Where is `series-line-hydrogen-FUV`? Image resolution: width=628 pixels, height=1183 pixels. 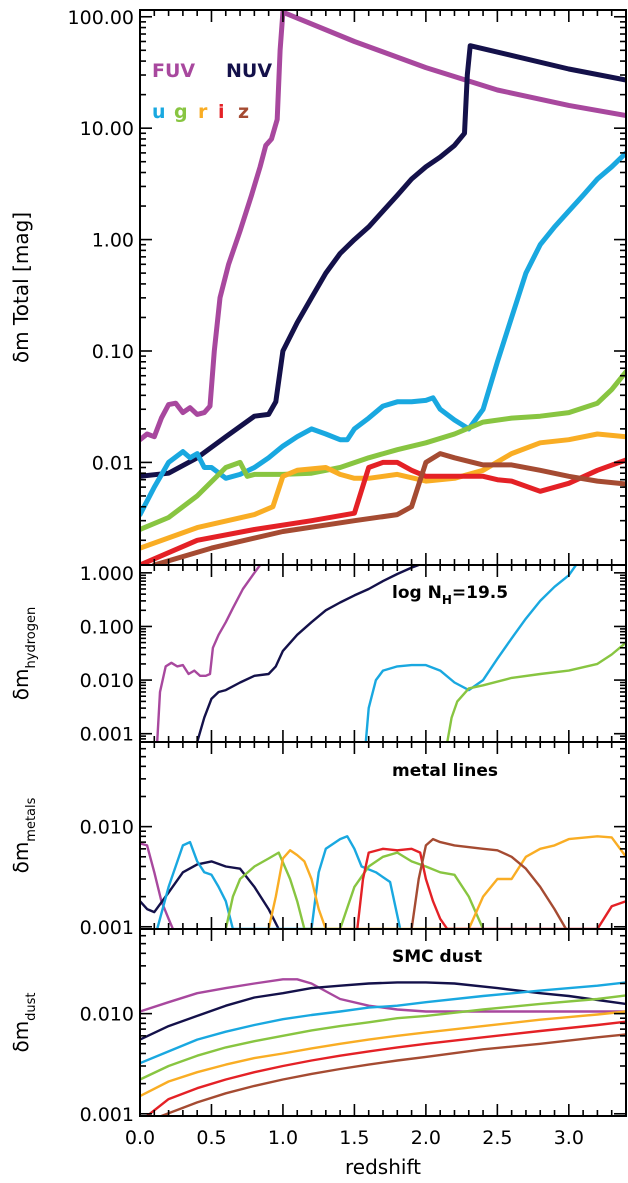 series-line-hydrogen-FUV is located at coordinates (209, 653).